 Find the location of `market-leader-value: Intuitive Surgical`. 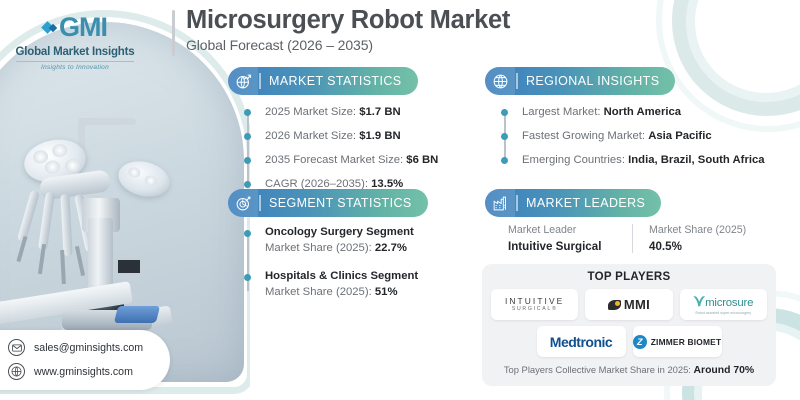

market-leader-value: Intuitive Surgical is located at coordinates (555, 246).